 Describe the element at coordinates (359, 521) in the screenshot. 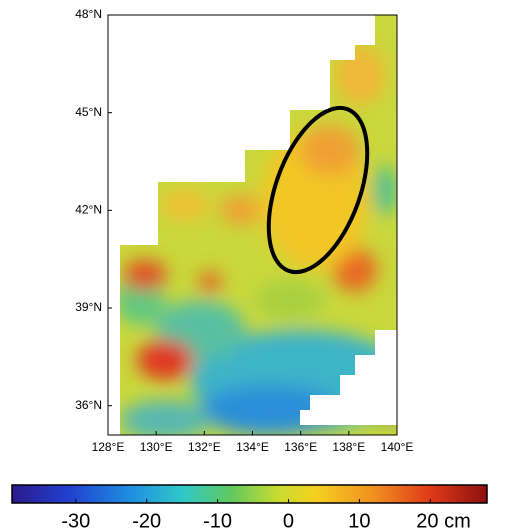

I see `colorbar-tick-label: 10` at that location.